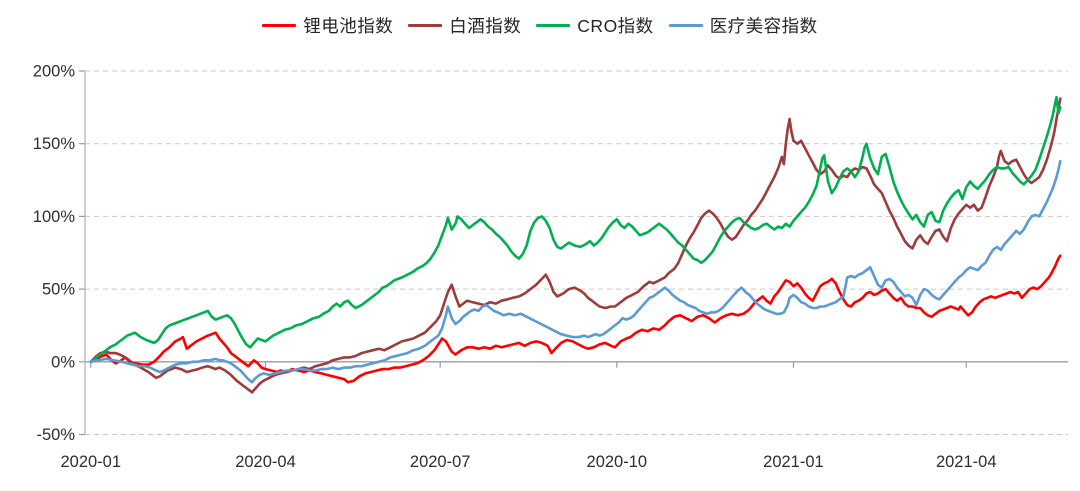 The width and height of the screenshot is (1080, 491). What do you see at coordinates (90, 462) in the screenshot?
I see `x-axis-label: 2020-01` at bounding box center [90, 462].